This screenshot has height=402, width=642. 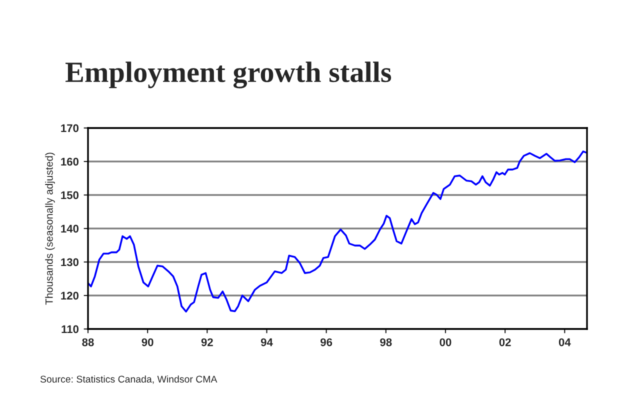 I want to click on x-tick-label: 88, so click(x=88, y=342).